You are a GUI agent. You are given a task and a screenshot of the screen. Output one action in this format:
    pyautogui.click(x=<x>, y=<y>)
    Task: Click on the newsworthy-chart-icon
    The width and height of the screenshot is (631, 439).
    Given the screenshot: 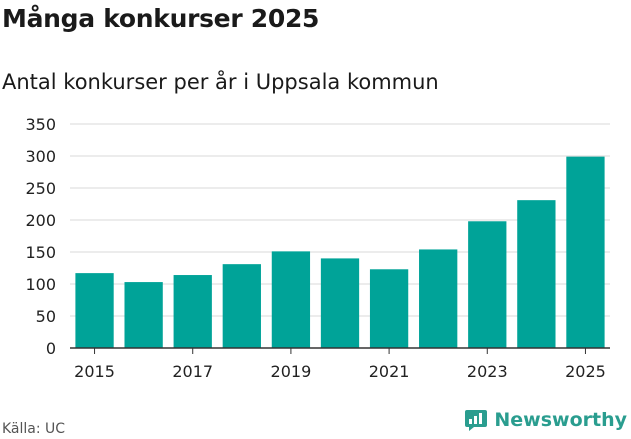 What is the action you would take?
    pyautogui.click(x=476, y=420)
    